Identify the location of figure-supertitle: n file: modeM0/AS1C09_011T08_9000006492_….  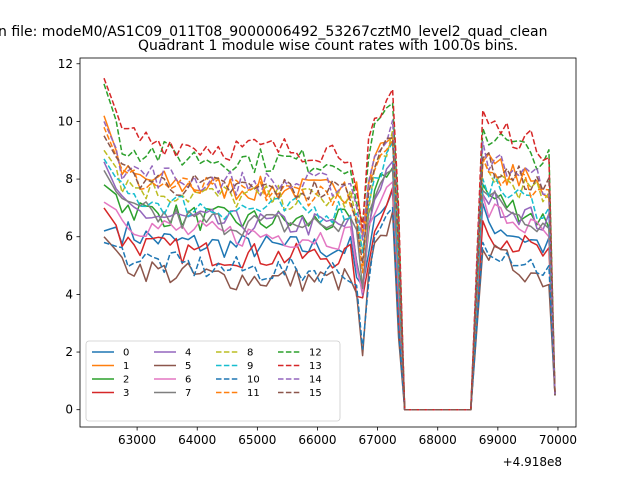
(273, 32).